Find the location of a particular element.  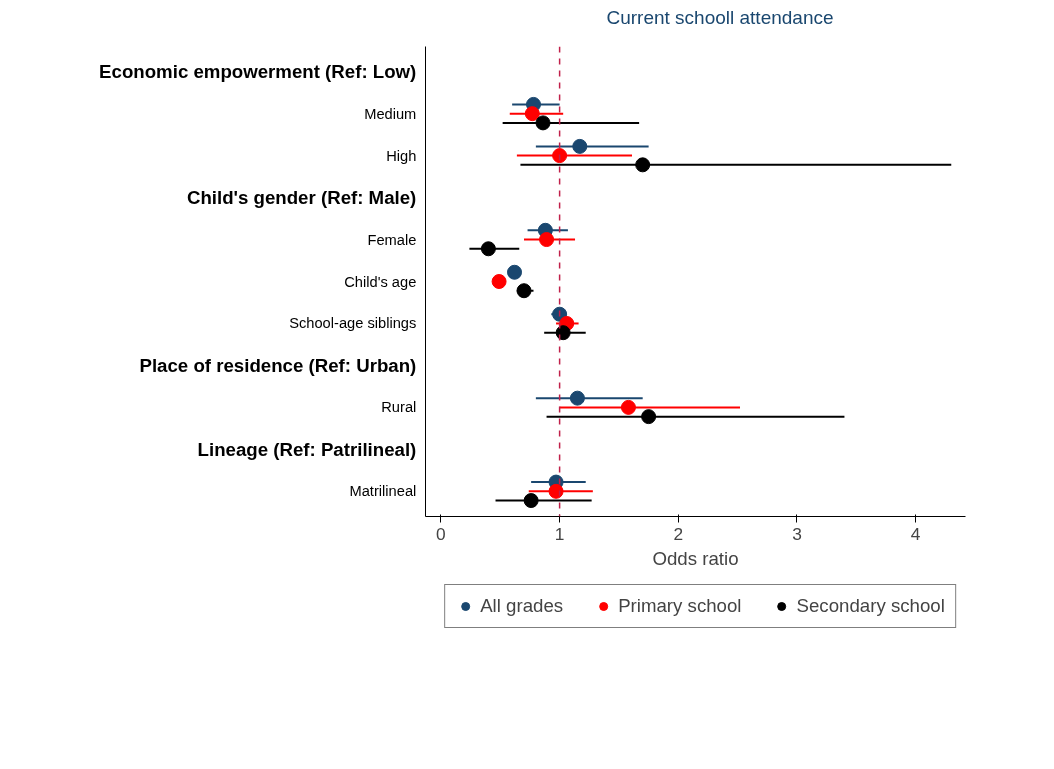

x-tick-label: 4 is located at coordinates (915, 533).